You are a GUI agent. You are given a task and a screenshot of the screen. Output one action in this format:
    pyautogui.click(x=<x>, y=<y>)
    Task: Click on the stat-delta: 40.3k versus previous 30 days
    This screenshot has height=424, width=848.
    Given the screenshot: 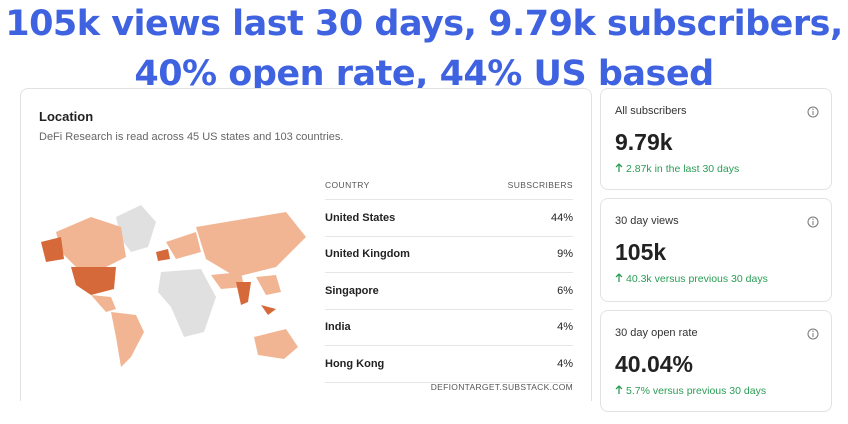 What is the action you would take?
    pyautogui.click(x=691, y=279)
    